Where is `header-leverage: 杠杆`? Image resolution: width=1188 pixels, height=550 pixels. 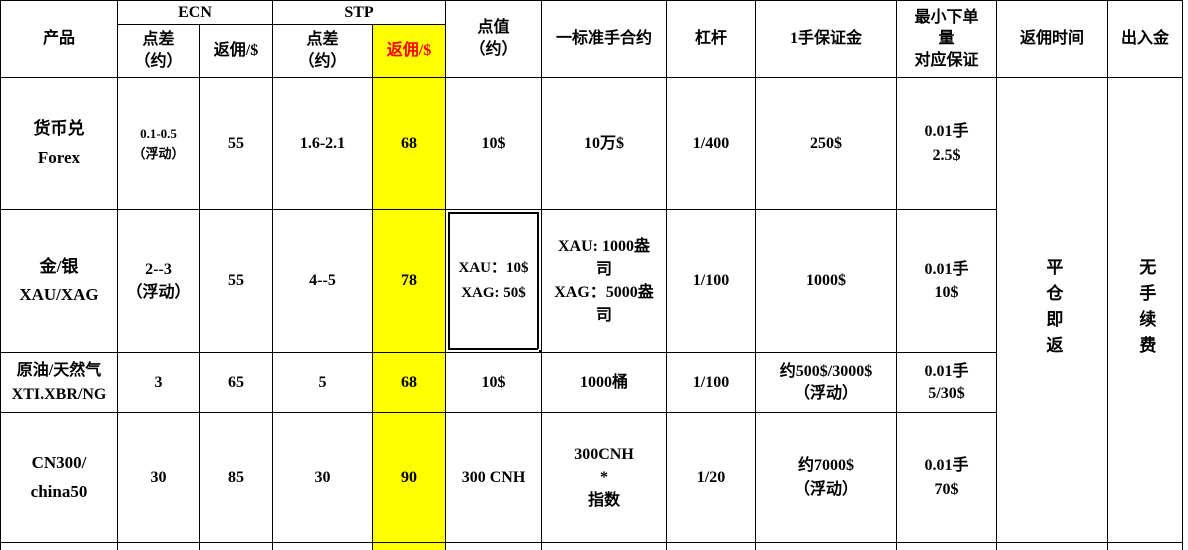
header-leverage: 杠杆 is located at coordinates (711, 39).